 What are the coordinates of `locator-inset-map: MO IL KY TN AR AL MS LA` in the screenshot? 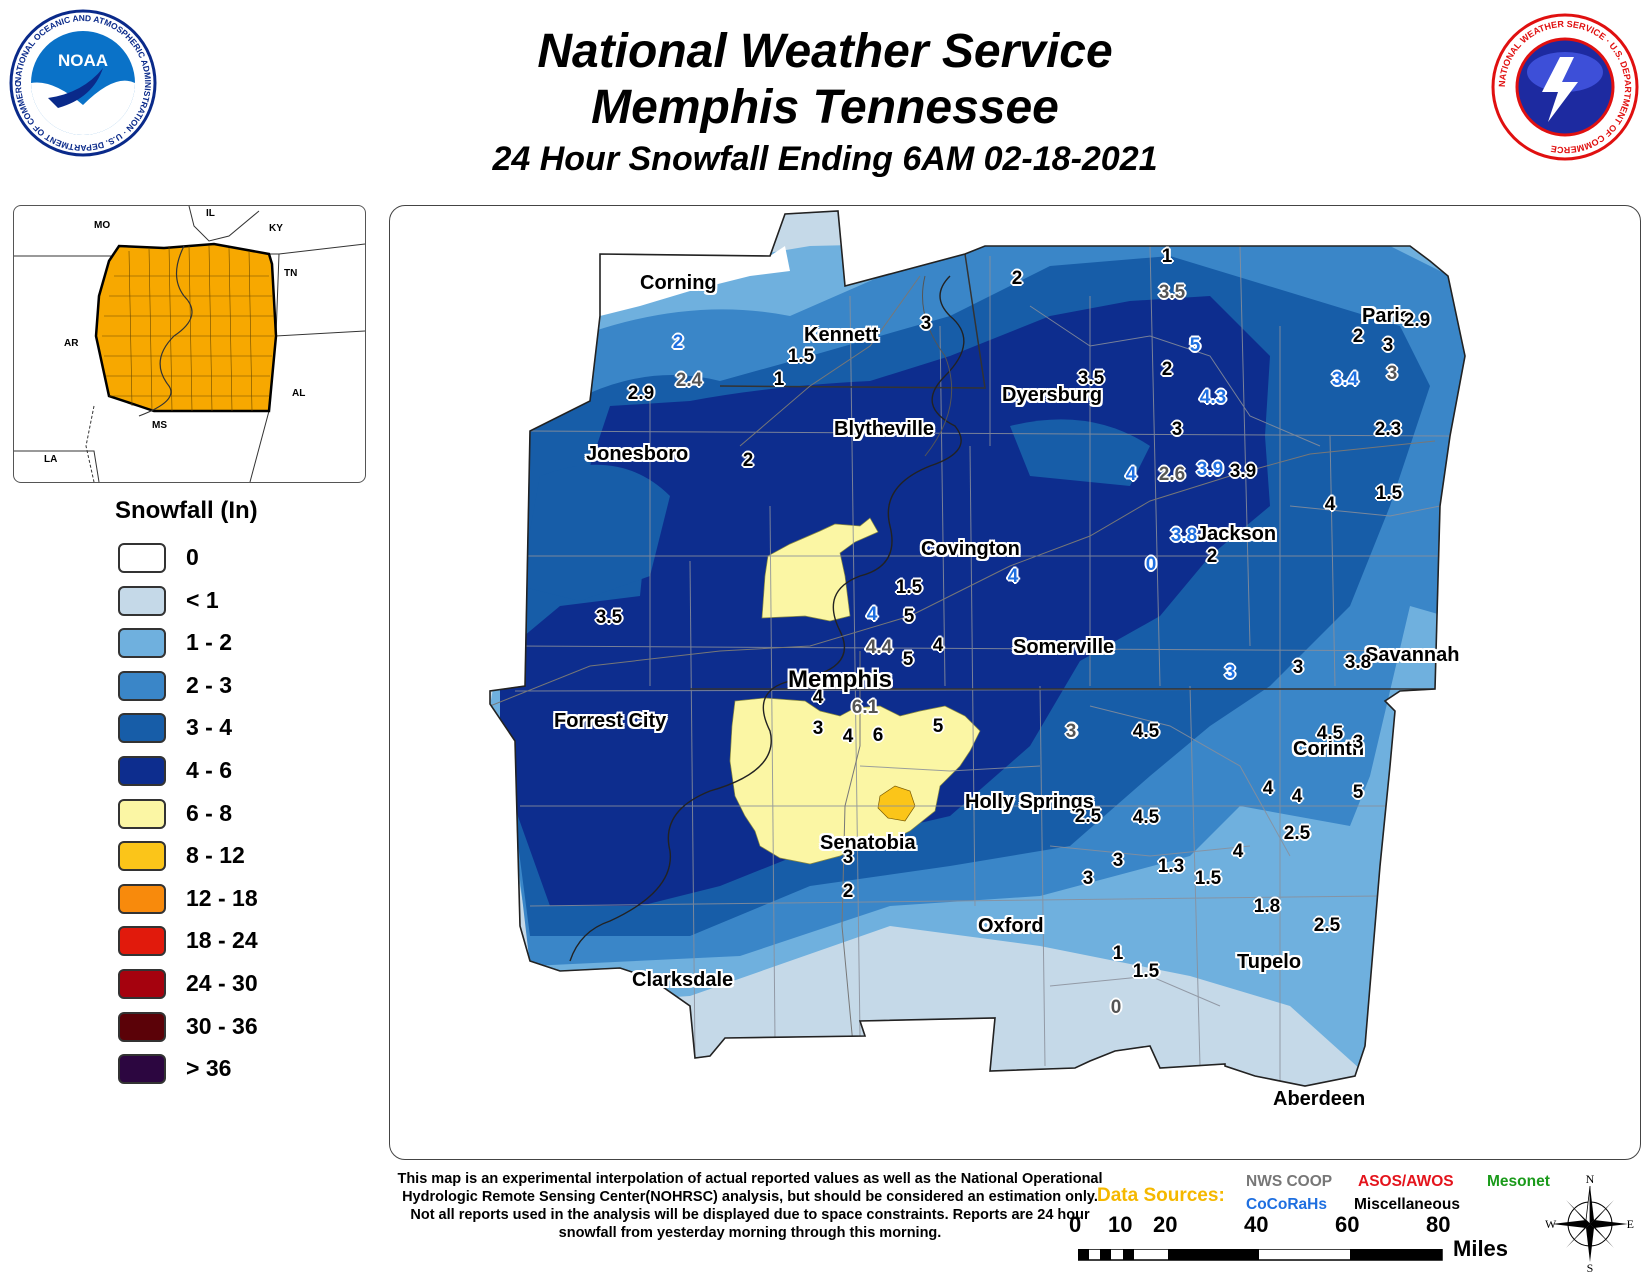 It's located at (189, 344).